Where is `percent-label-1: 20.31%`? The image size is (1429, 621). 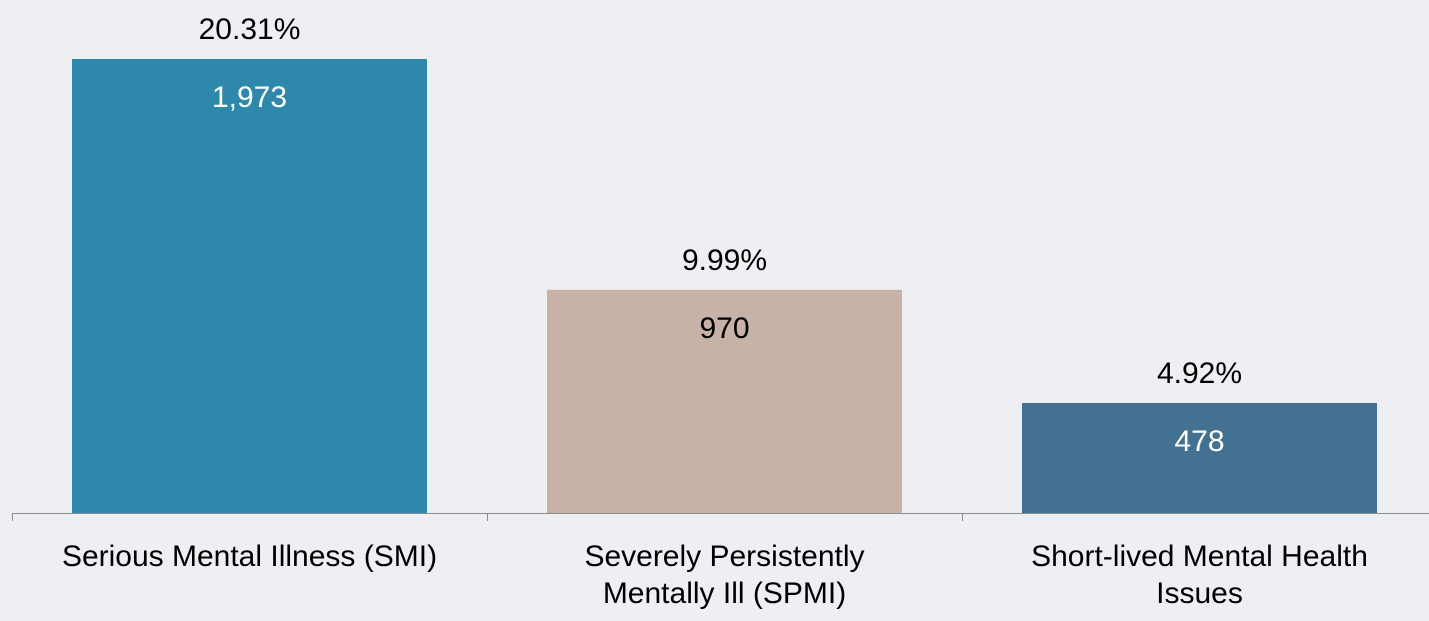 percent-label-1: 20.31% is located at coordinates (250, 29).